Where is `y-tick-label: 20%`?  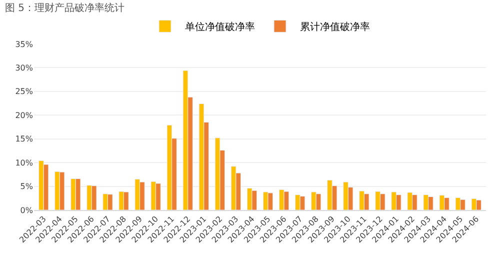
y-tick-label: 20% is located at coordinates (24, 115).